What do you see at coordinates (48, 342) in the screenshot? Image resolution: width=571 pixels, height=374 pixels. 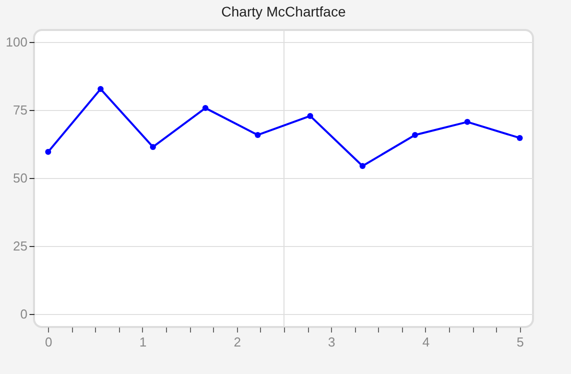 I see `x-tick-label: 0` at bounding box center [48, 342].